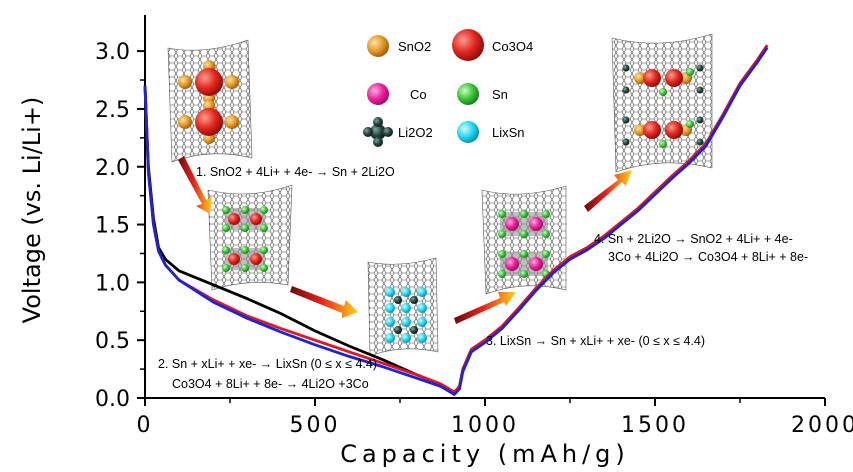 The height and width of the screenshot is (472, 853). What do you see at coordinates (112, 52) in the screenshot?
I see `y-tick-label: 3.0` at bounding box center [112, 52].